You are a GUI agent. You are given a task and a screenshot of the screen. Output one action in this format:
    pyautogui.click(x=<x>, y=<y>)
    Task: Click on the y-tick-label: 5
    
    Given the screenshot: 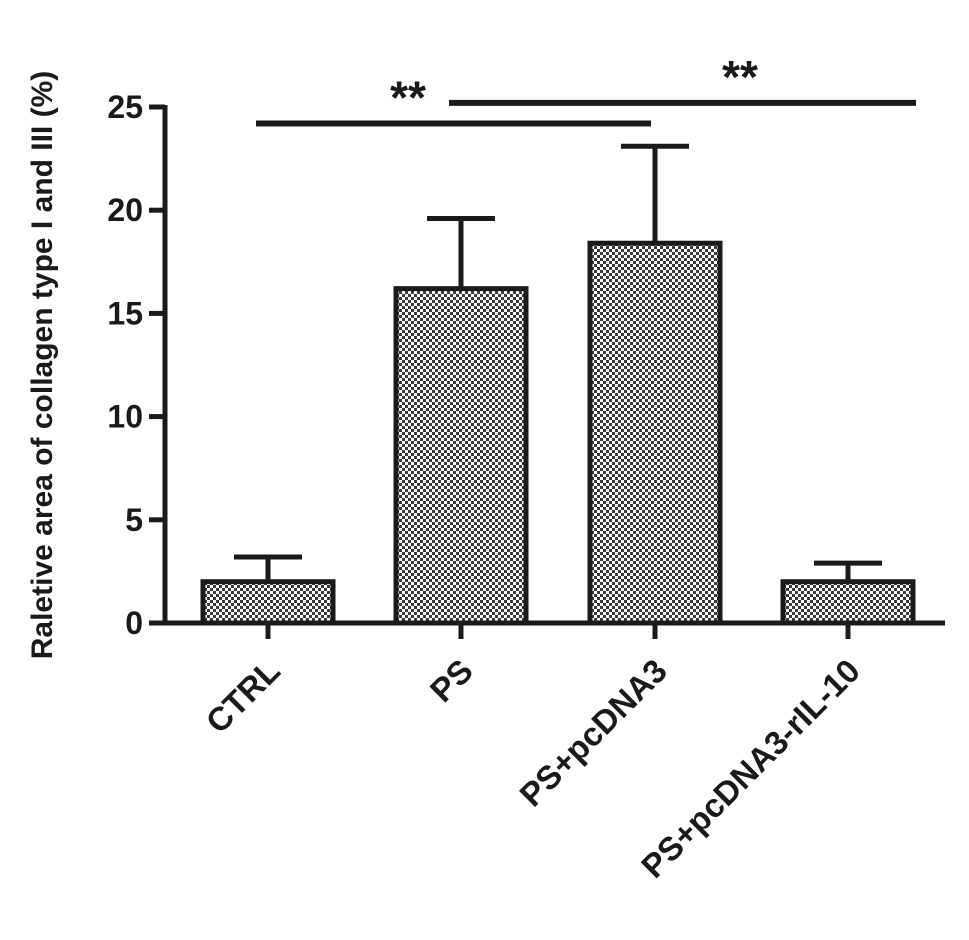 What is the action you would take?
    pyautogui.click(x=134, y=520)
    